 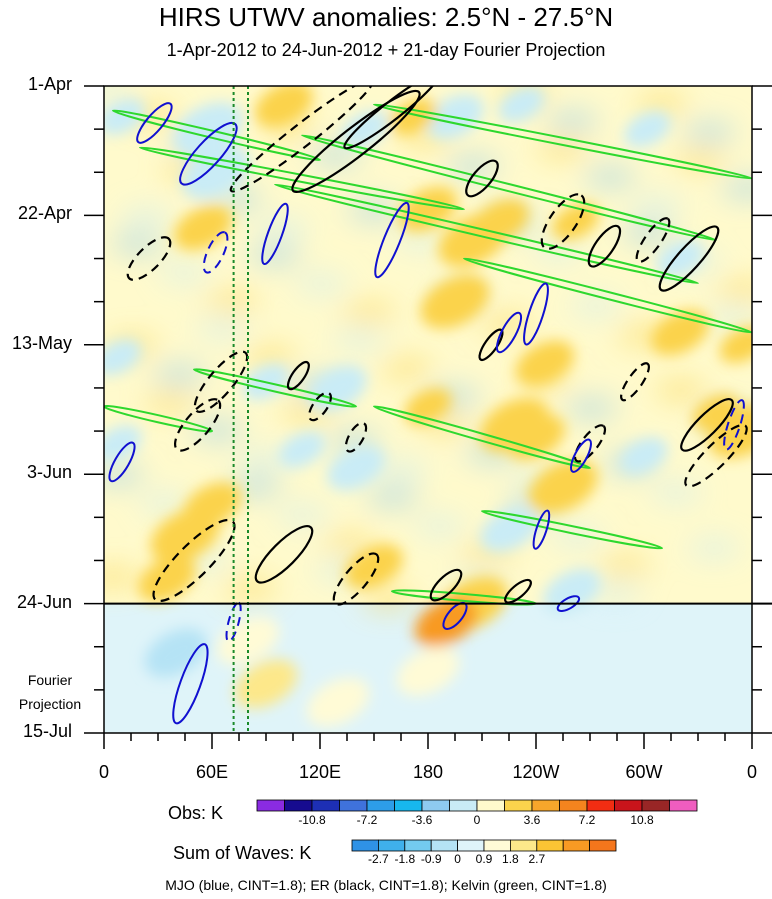 What do you see at coordinates (386, 17) in the screenshot?
I see `chart-title: HIRS UTWV anomalies: 2.5°N - 27.5°N` at bounding box center [386, 17].